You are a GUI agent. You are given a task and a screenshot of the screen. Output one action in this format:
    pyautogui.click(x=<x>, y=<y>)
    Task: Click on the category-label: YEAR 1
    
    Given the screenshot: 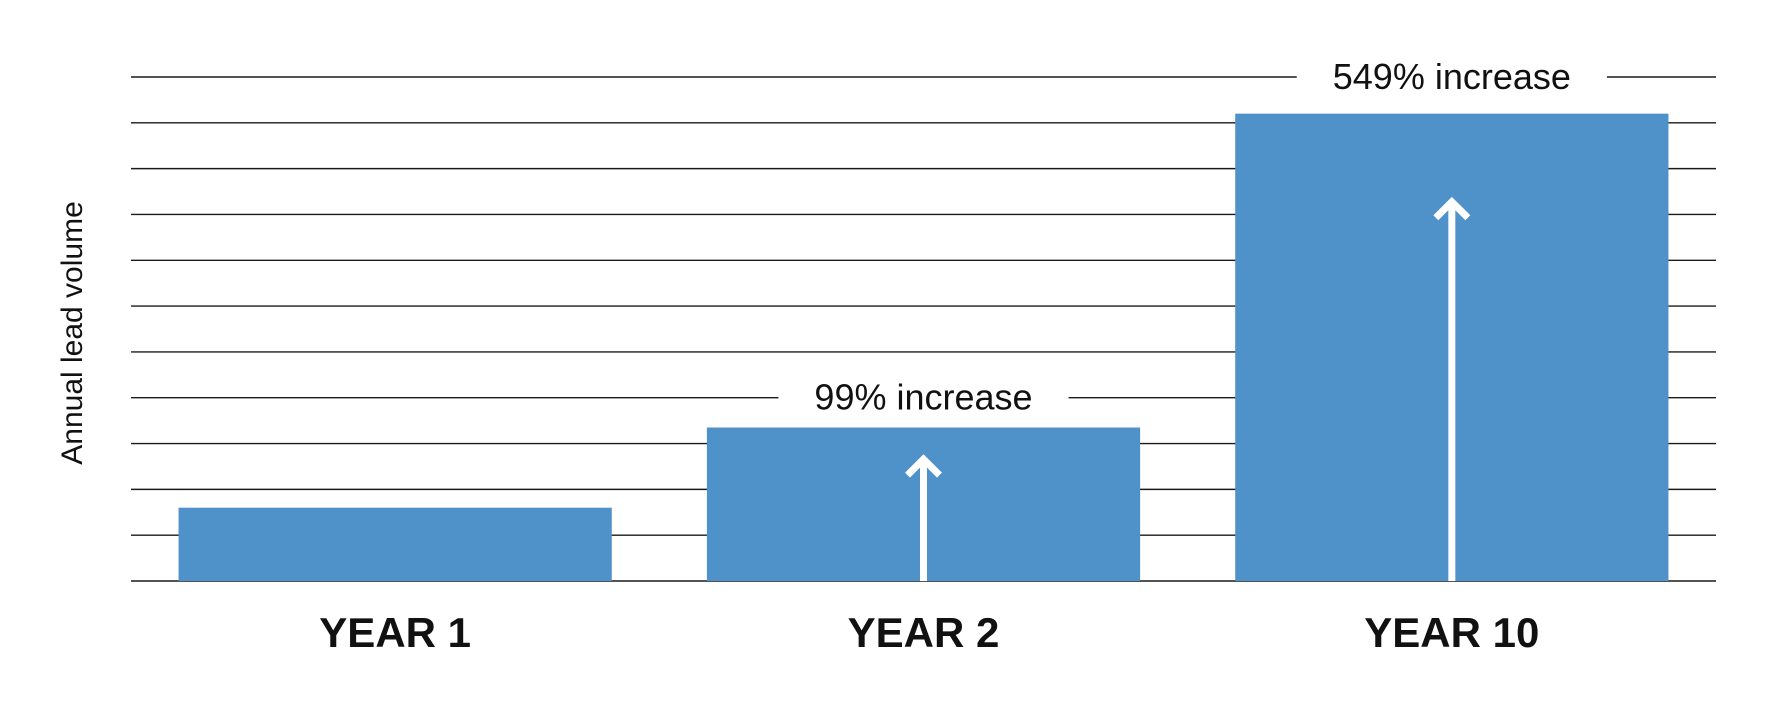 What is the action you would take?
    pyautogui.click(x=395, y=632)
    